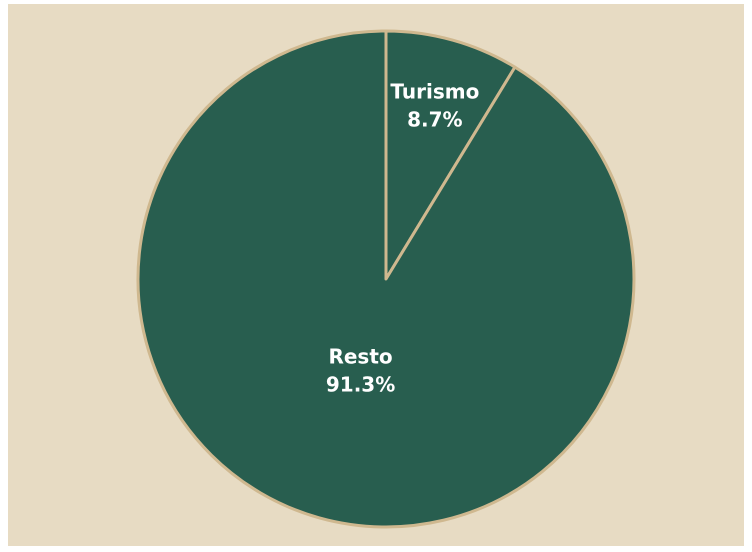 Image resolution: width=752 pixels, height=552 pixels. I want to click on slice-value-turismo: 8.7%, so click(434, 120).